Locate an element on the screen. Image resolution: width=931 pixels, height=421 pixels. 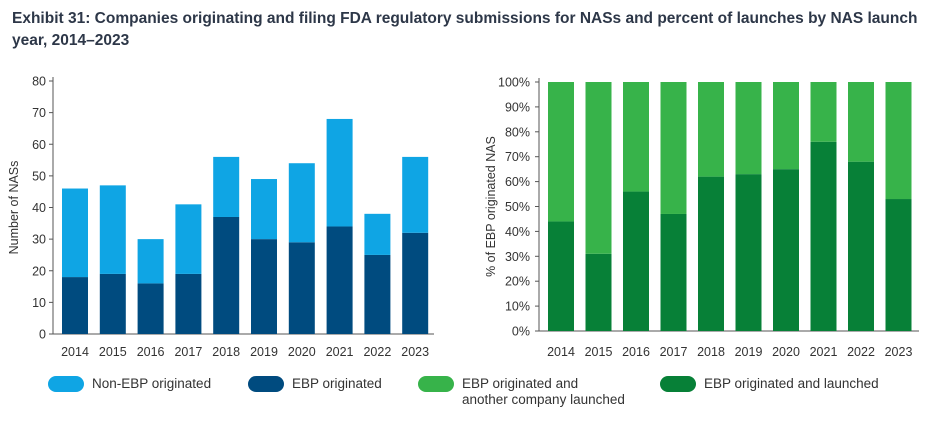
bar-non-ebp-2017 is located at coordinates (188, 239).